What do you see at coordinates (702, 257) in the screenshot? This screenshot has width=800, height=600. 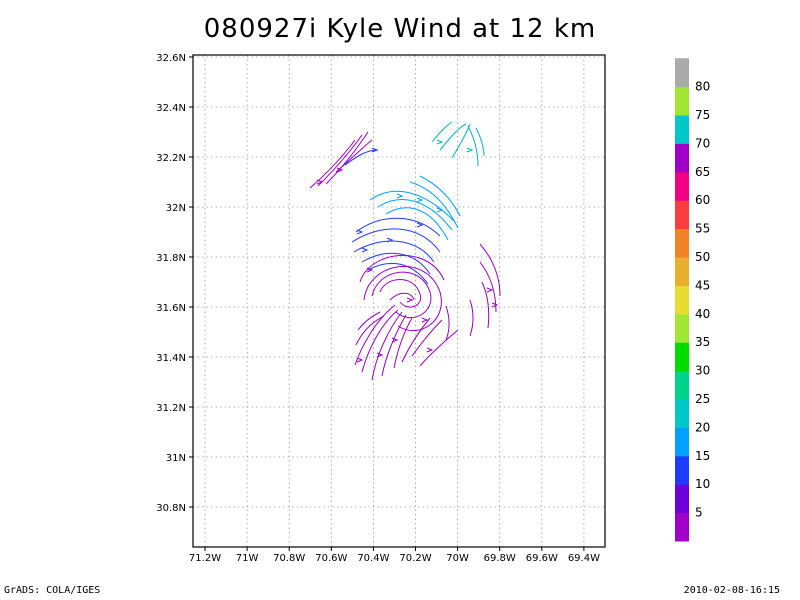 I see `colorbar-label: 50` at bounding box center [702, 257].